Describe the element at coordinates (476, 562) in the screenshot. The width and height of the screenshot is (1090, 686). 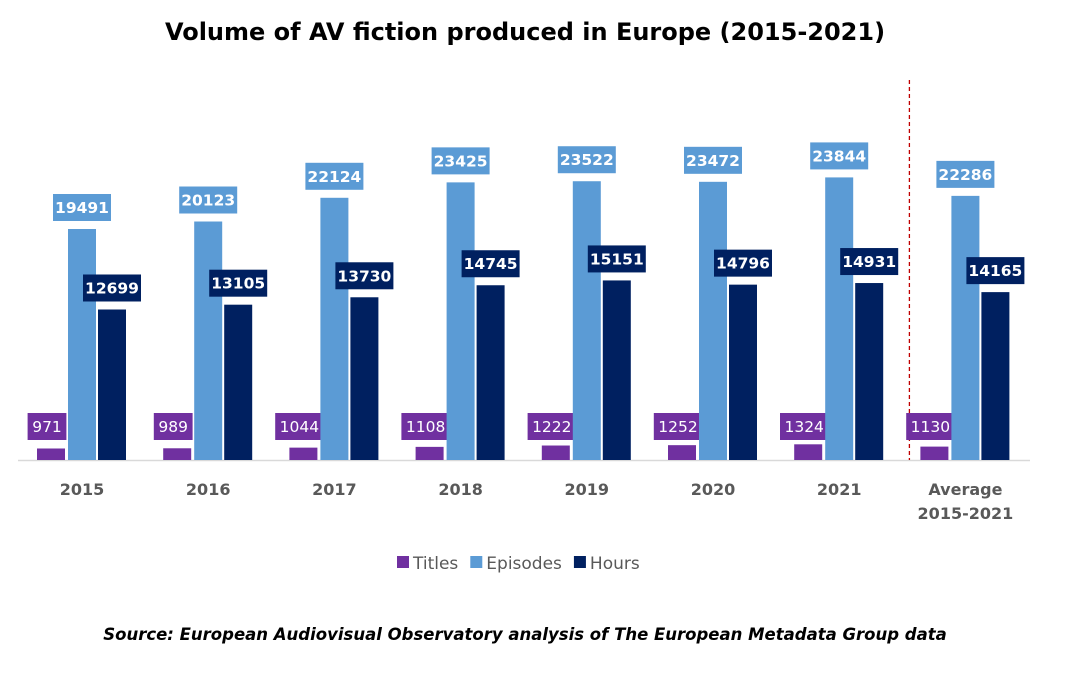
I see `legend-swatch-episodes` at that location.